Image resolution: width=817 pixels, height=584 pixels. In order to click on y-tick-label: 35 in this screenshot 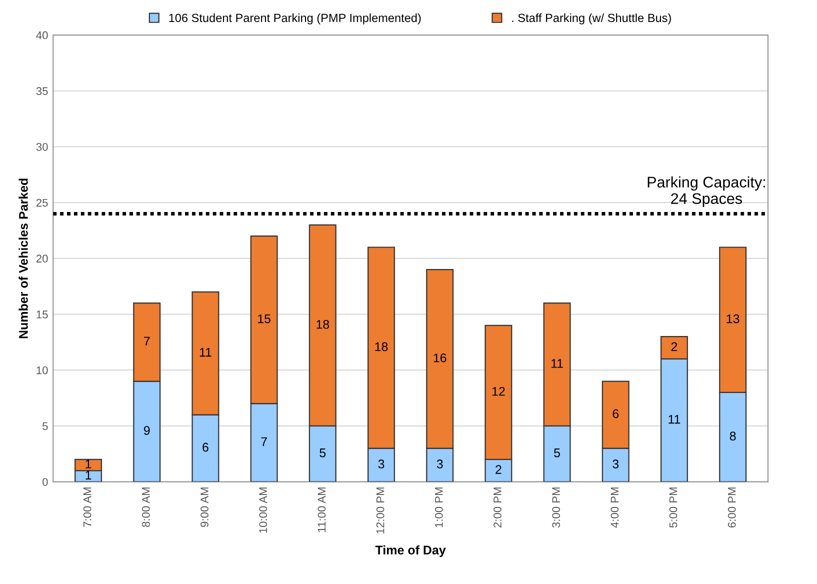, I will do `click(42, 91)`.